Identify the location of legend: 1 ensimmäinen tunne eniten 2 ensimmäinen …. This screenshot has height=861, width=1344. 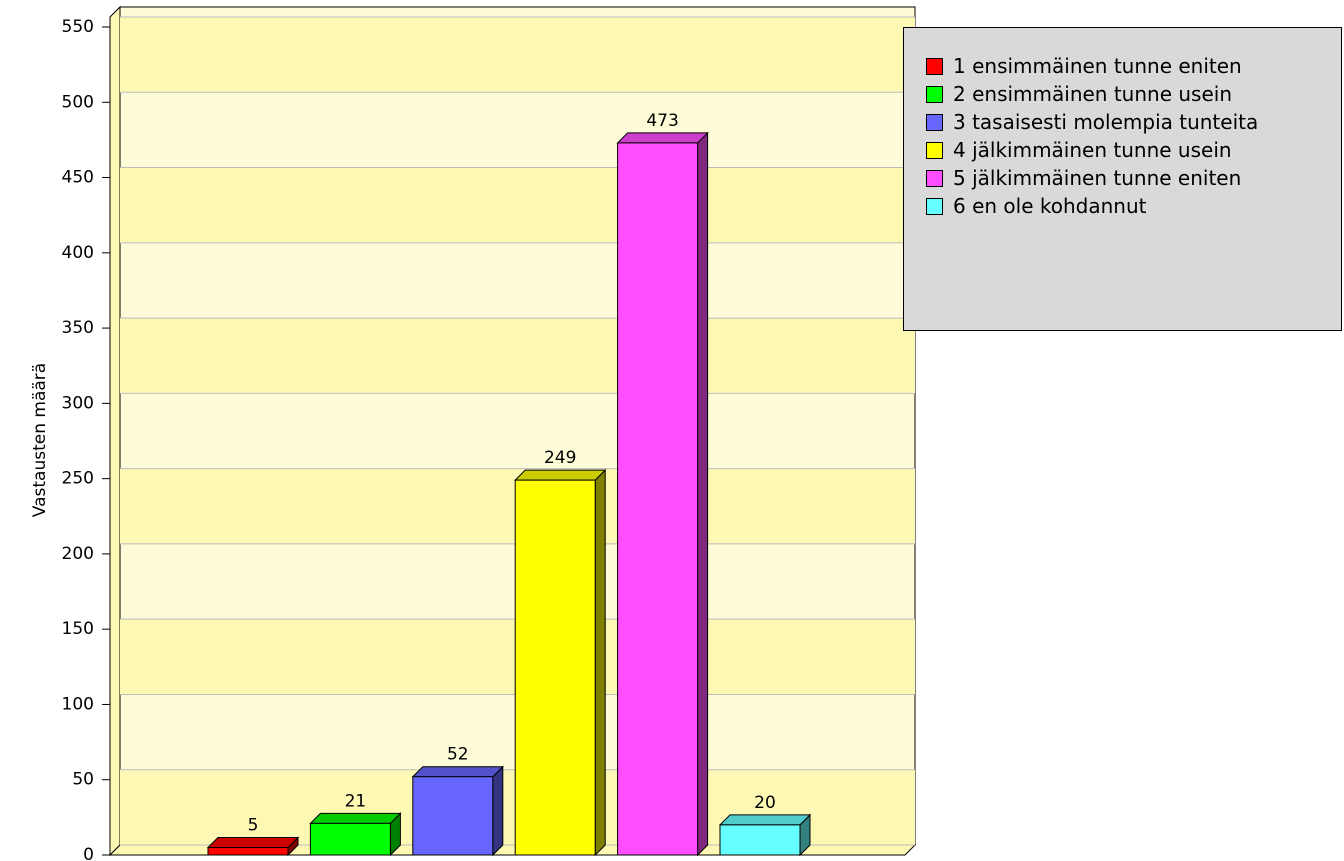
(1122, 179).